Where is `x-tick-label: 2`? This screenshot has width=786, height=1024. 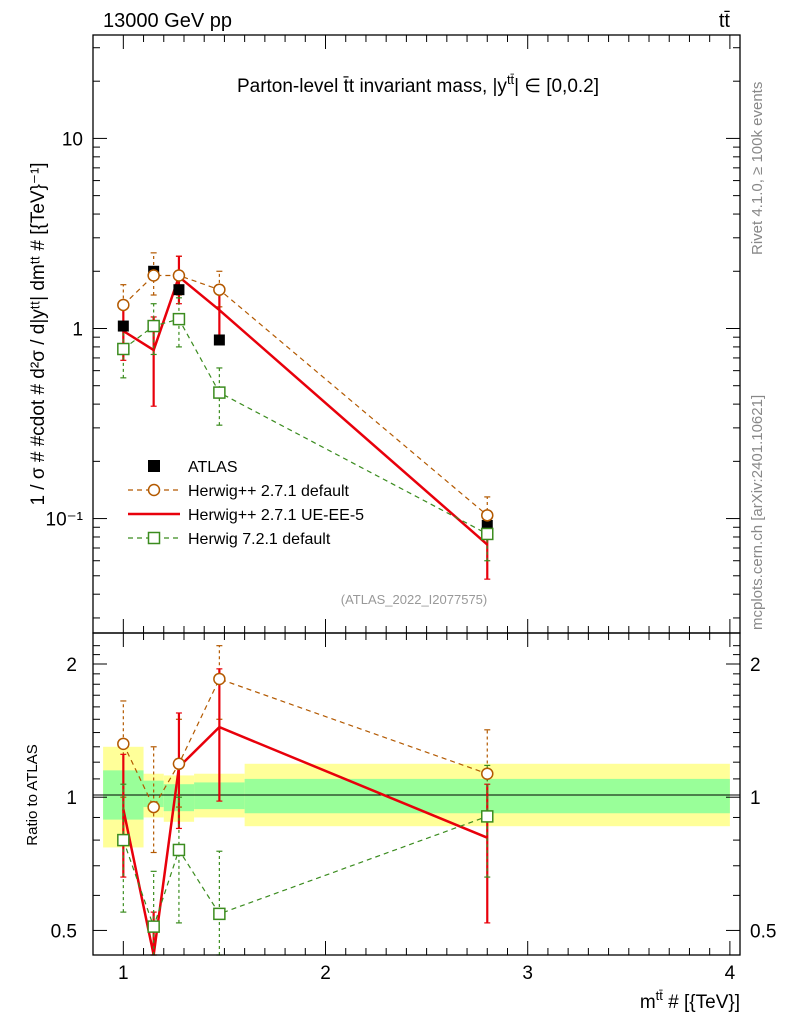 x-tick-label: 2 is located at coordinates (325, 973).